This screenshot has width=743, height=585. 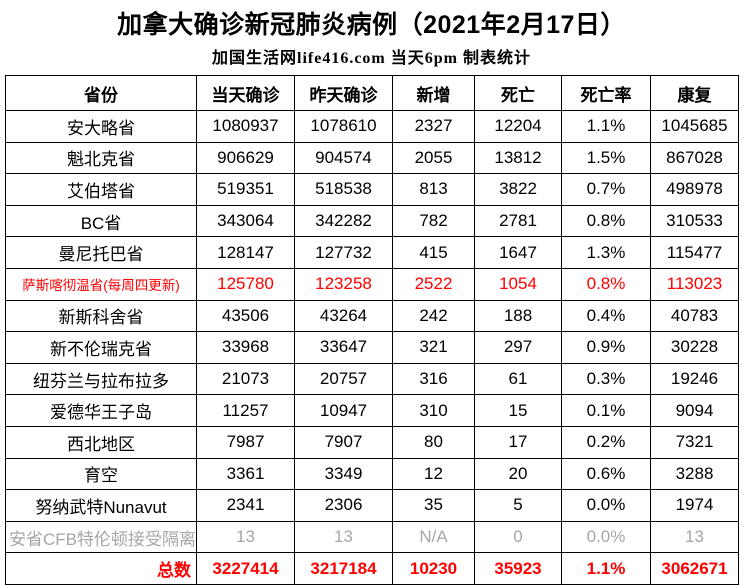 What do you see at coordinates (245, 221) in the screenshot?
I see `today-cell: 343064` at bounding box center [245, 221].